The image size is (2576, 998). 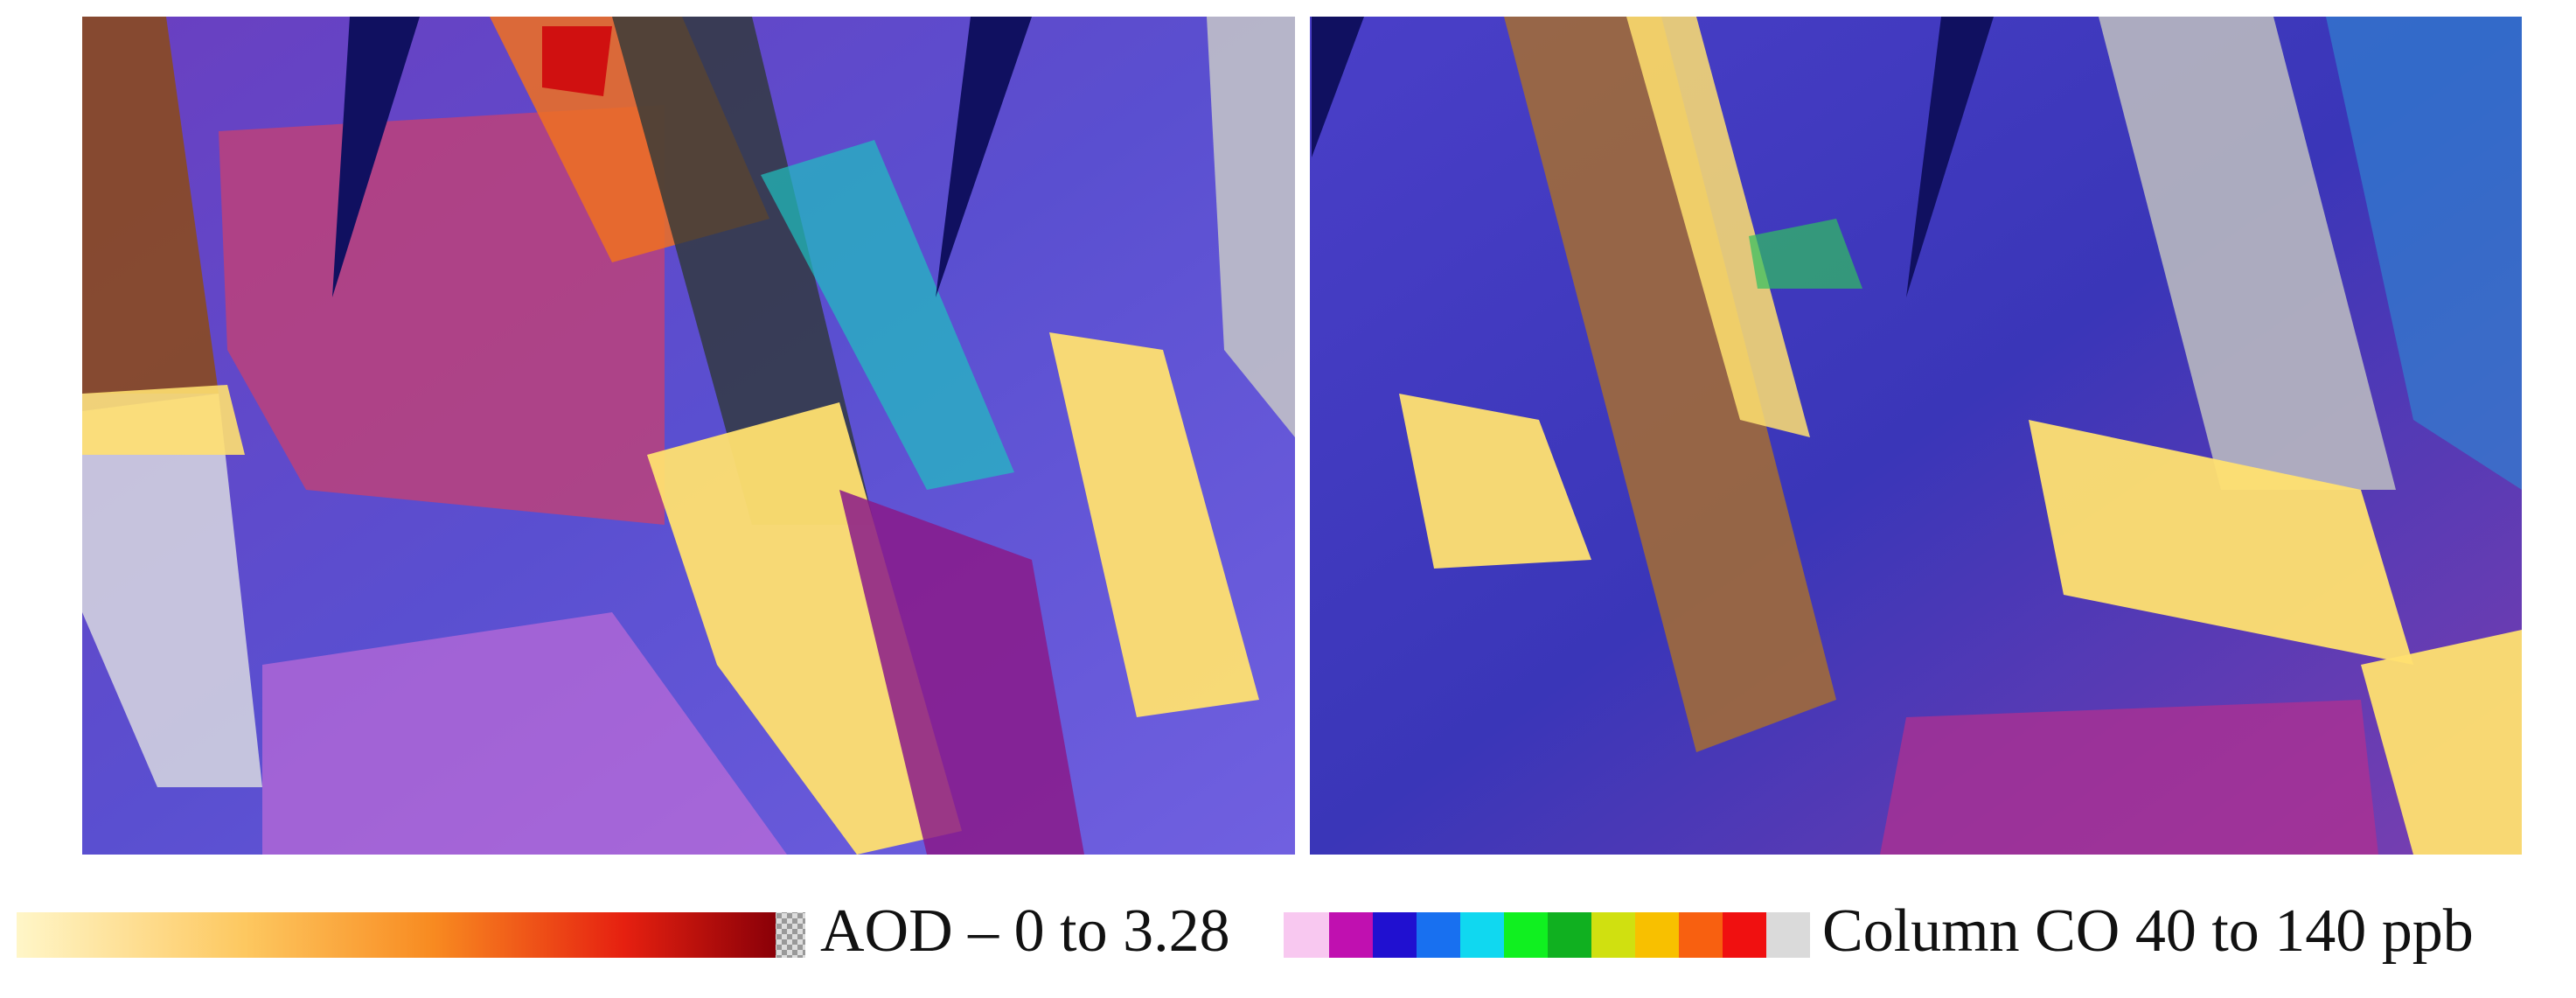 I want to click on aod-legend-label: AOD – 0 to 3.28, so click(x=1025, y=931).